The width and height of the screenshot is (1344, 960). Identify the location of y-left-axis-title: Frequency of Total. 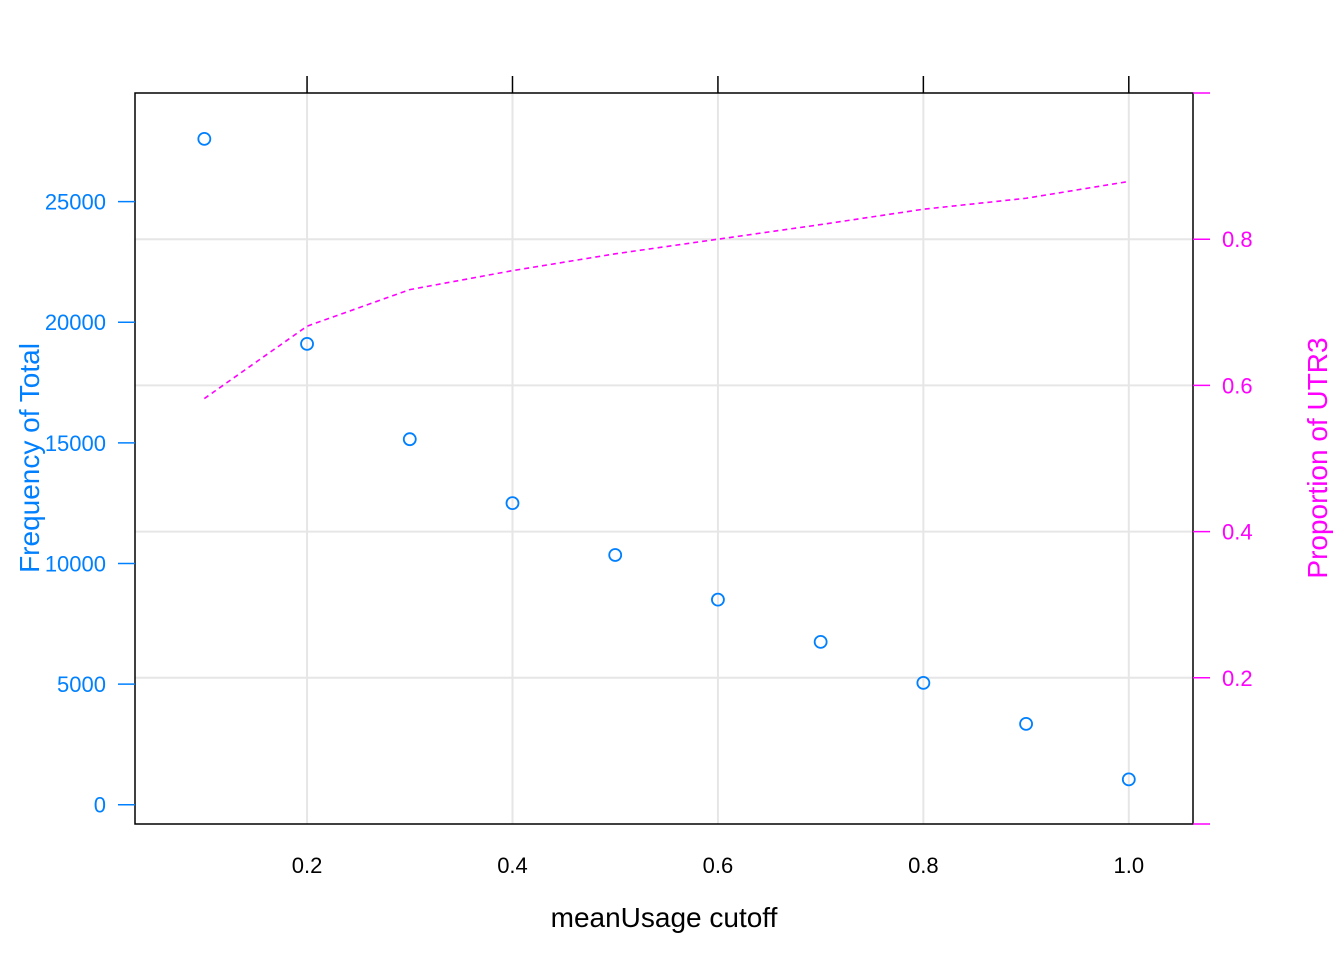
(29, 458).